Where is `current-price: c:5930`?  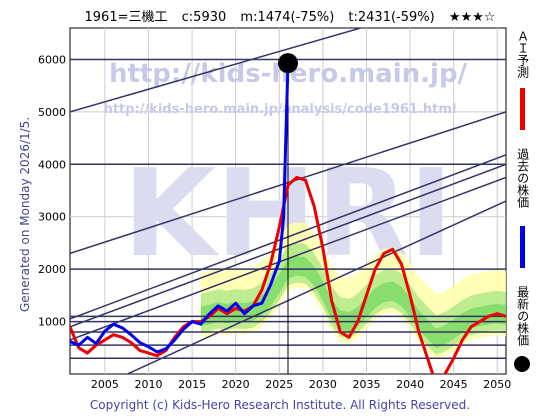
current-price: c:5930 is located at coordinates (204, 17).